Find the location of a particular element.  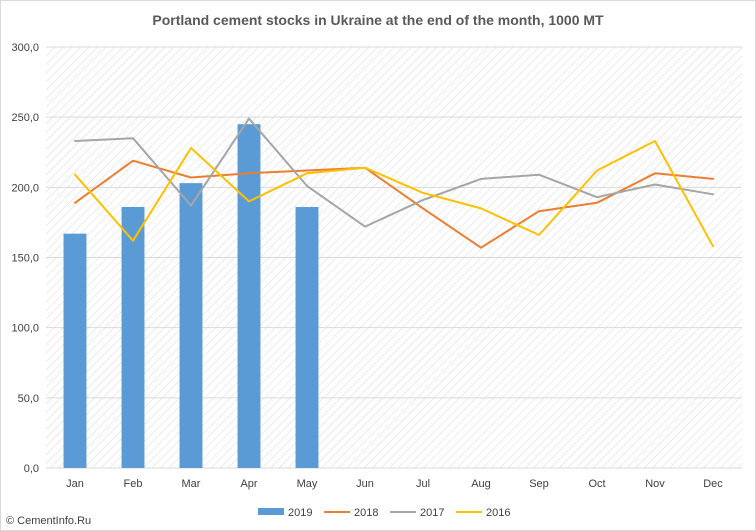

y-tick-label: 300,0 is located at coordinates (25, 48).